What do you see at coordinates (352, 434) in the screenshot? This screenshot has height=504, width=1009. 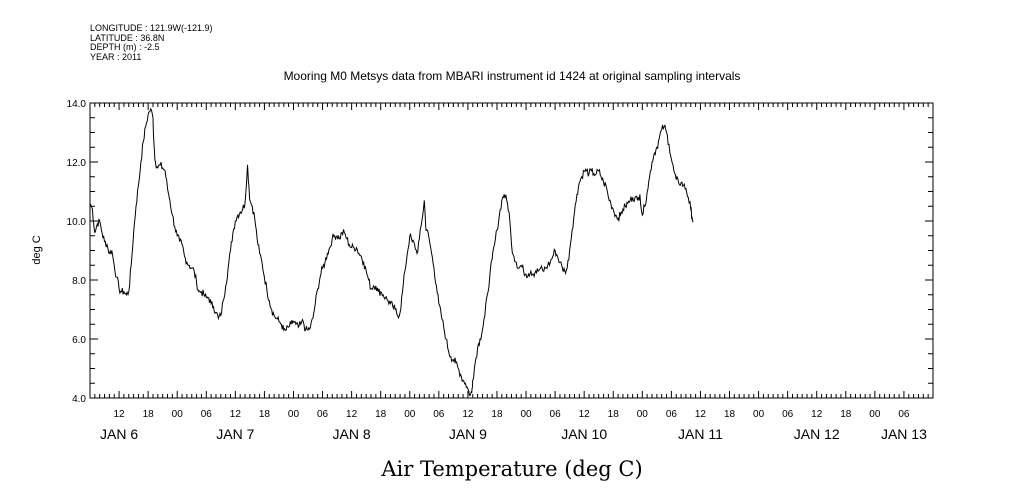 I see `day-label: JAN 8` at bounding box center [352, 434].